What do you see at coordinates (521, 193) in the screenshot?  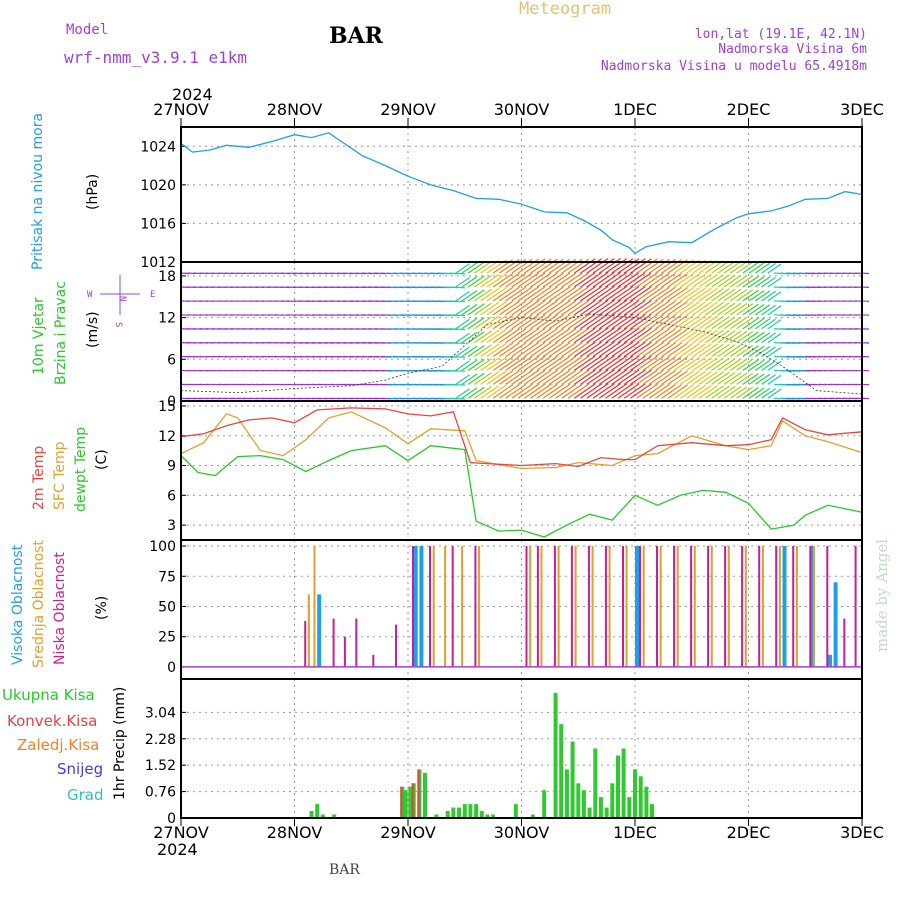 I see `pressure-series-line` at bounding box center [521, 193].